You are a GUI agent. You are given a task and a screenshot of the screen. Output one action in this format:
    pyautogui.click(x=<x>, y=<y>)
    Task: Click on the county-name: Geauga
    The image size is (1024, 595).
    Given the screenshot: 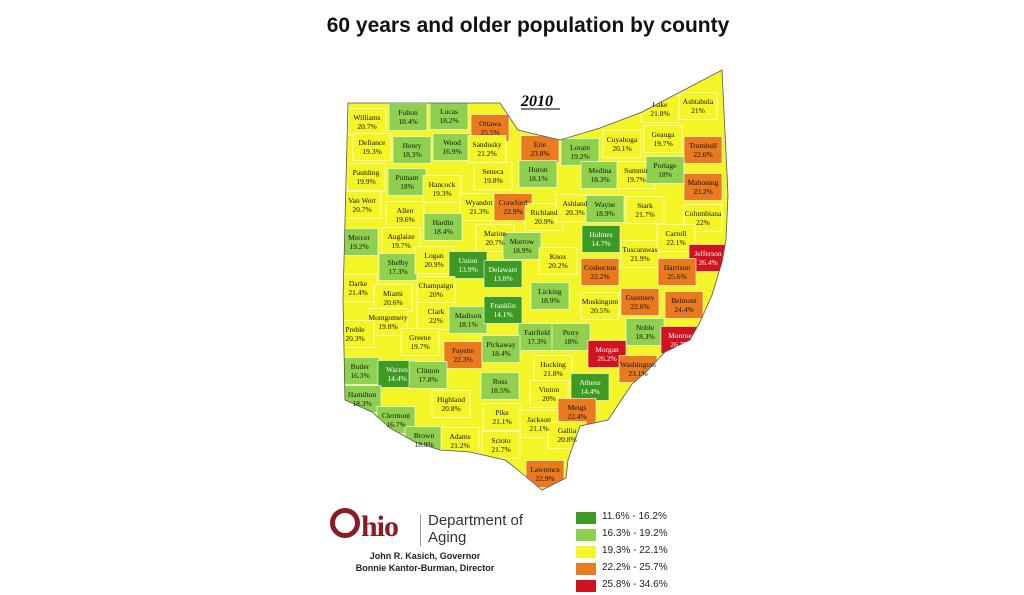 What is the action you would take?
    pyautogui.click(x=664, y=134)
    